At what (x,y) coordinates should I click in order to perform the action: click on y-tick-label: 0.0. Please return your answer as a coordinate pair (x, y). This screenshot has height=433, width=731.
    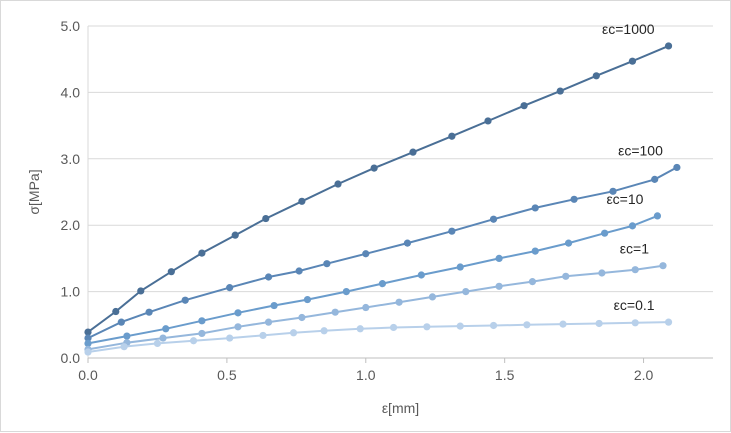
    Looking at the image, I should click on (71, 358).